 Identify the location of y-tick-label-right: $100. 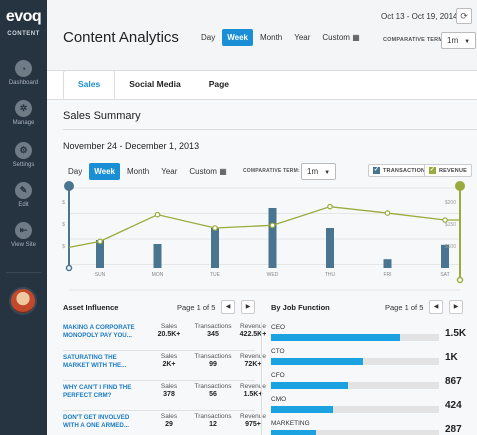
(450, 247).